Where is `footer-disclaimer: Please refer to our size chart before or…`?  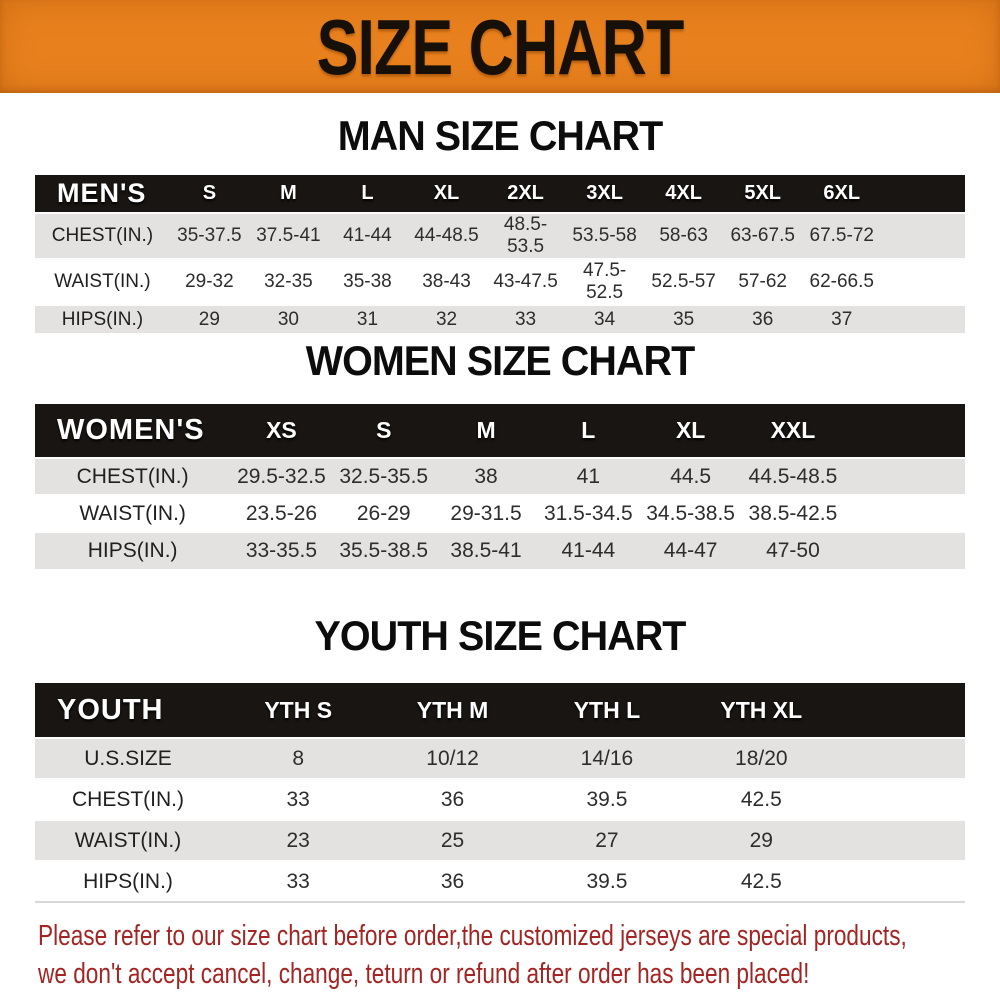
footer-disclaimer: Please refer to our size chart before or… is located at coordinates (519, 955).